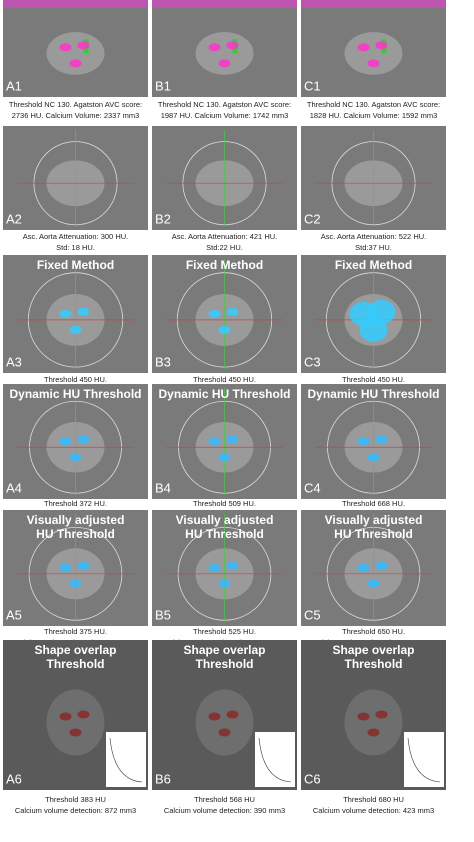  I want to click on panel-caption: 2736 HU. Calcium Volume: 2337 mm3, so click(76, 115).